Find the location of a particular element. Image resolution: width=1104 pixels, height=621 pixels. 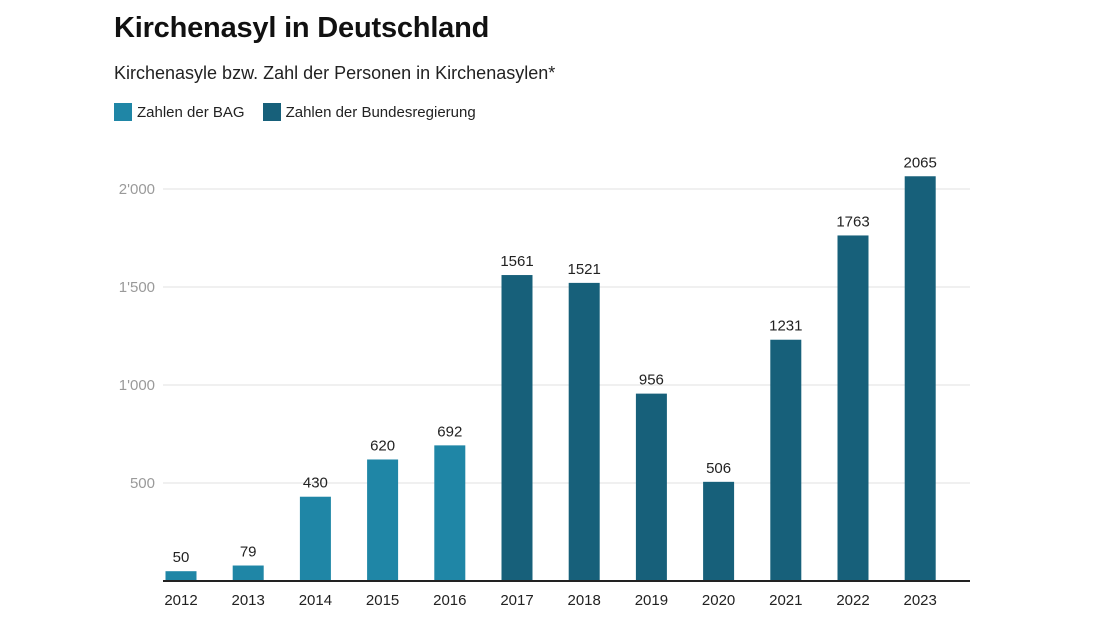

data-label: 692 is located at coordinates (449, 431).